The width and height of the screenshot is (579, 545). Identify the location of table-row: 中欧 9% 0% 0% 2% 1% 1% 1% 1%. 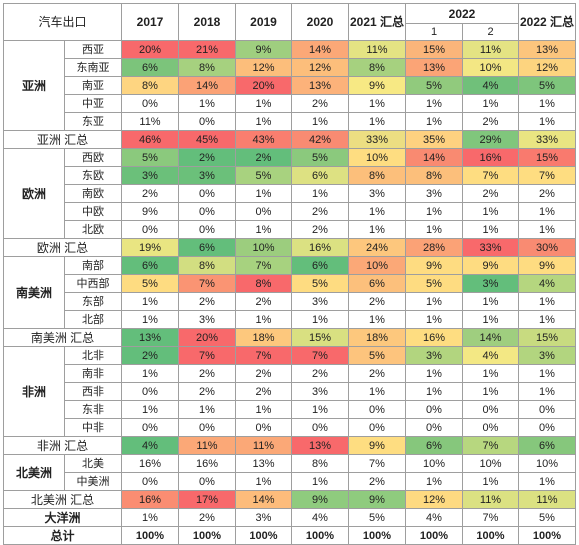
(290, 211).